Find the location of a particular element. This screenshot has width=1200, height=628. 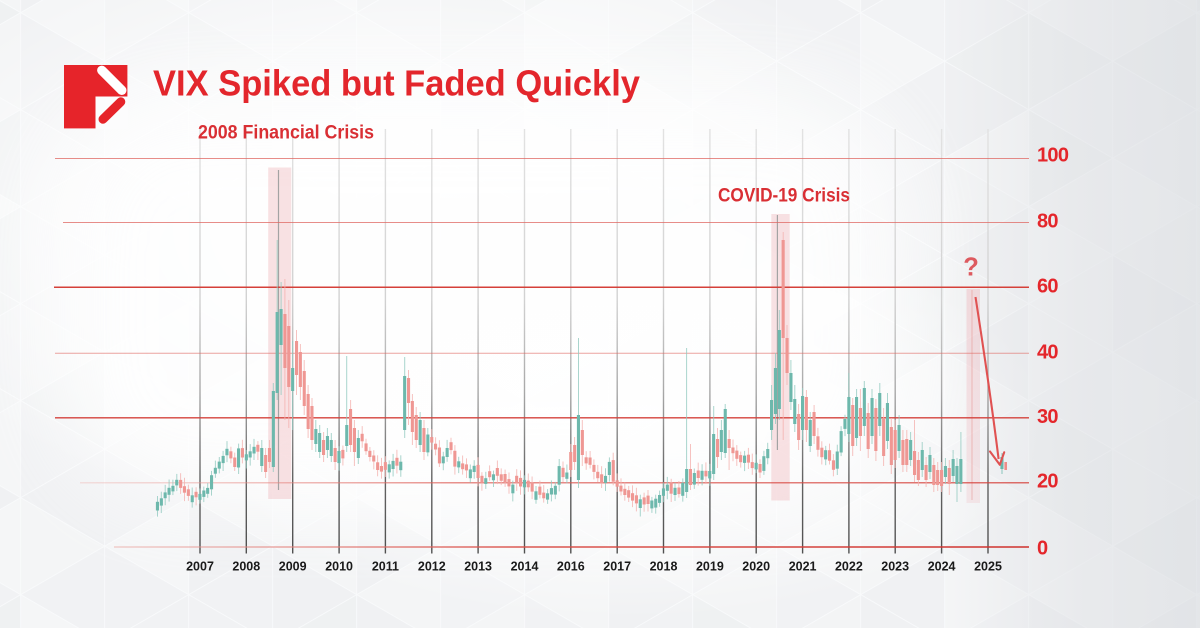

svg-text: COVID-19 Crisis is located at coordinates (784, 196).